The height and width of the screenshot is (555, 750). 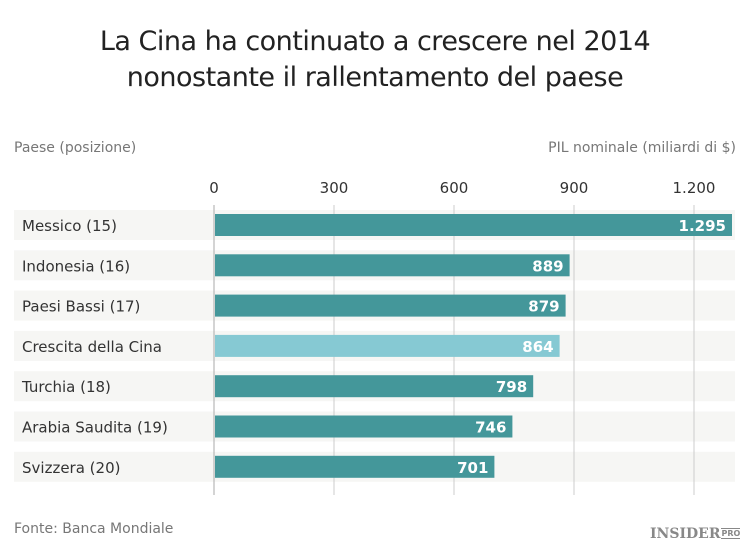 I want to click on chart-subtitle: nonostante il rallentamento del paese, so click(x=375, y=77).